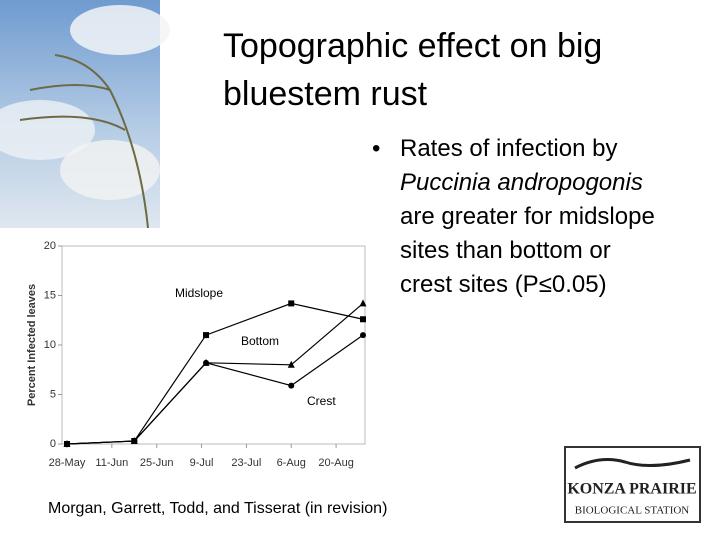 The width and height of the screenshot is (720, 540). Describe the element at coordinates (509, 148) in the screenshot. I see `bullet-part: Rates of infection by` at that location.